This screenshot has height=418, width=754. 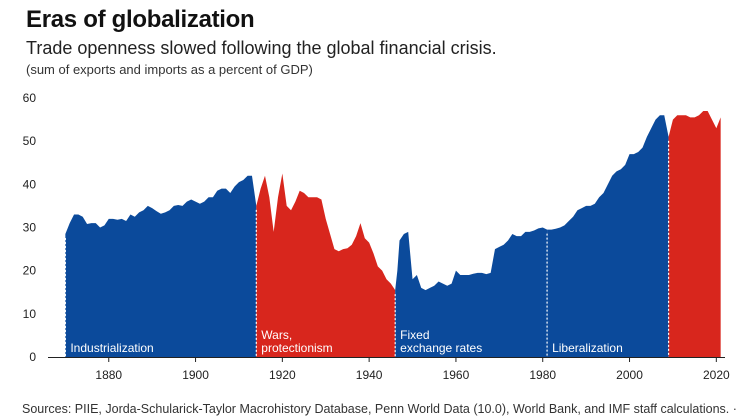 I want to click on y-axis-ticks: 0 10 20 30 40 50 60, so click(x=30, y=227).